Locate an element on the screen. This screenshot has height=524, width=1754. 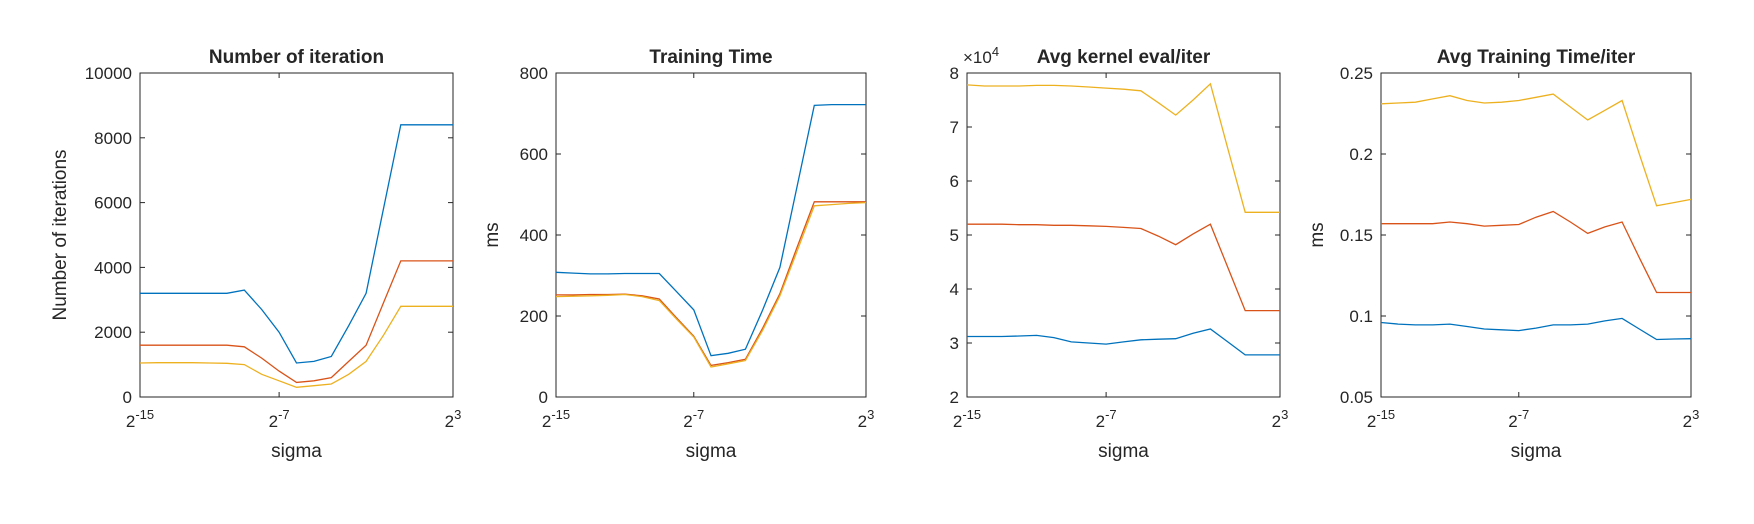
y-tick-label: 8000 is located at coordinates (113, 138).